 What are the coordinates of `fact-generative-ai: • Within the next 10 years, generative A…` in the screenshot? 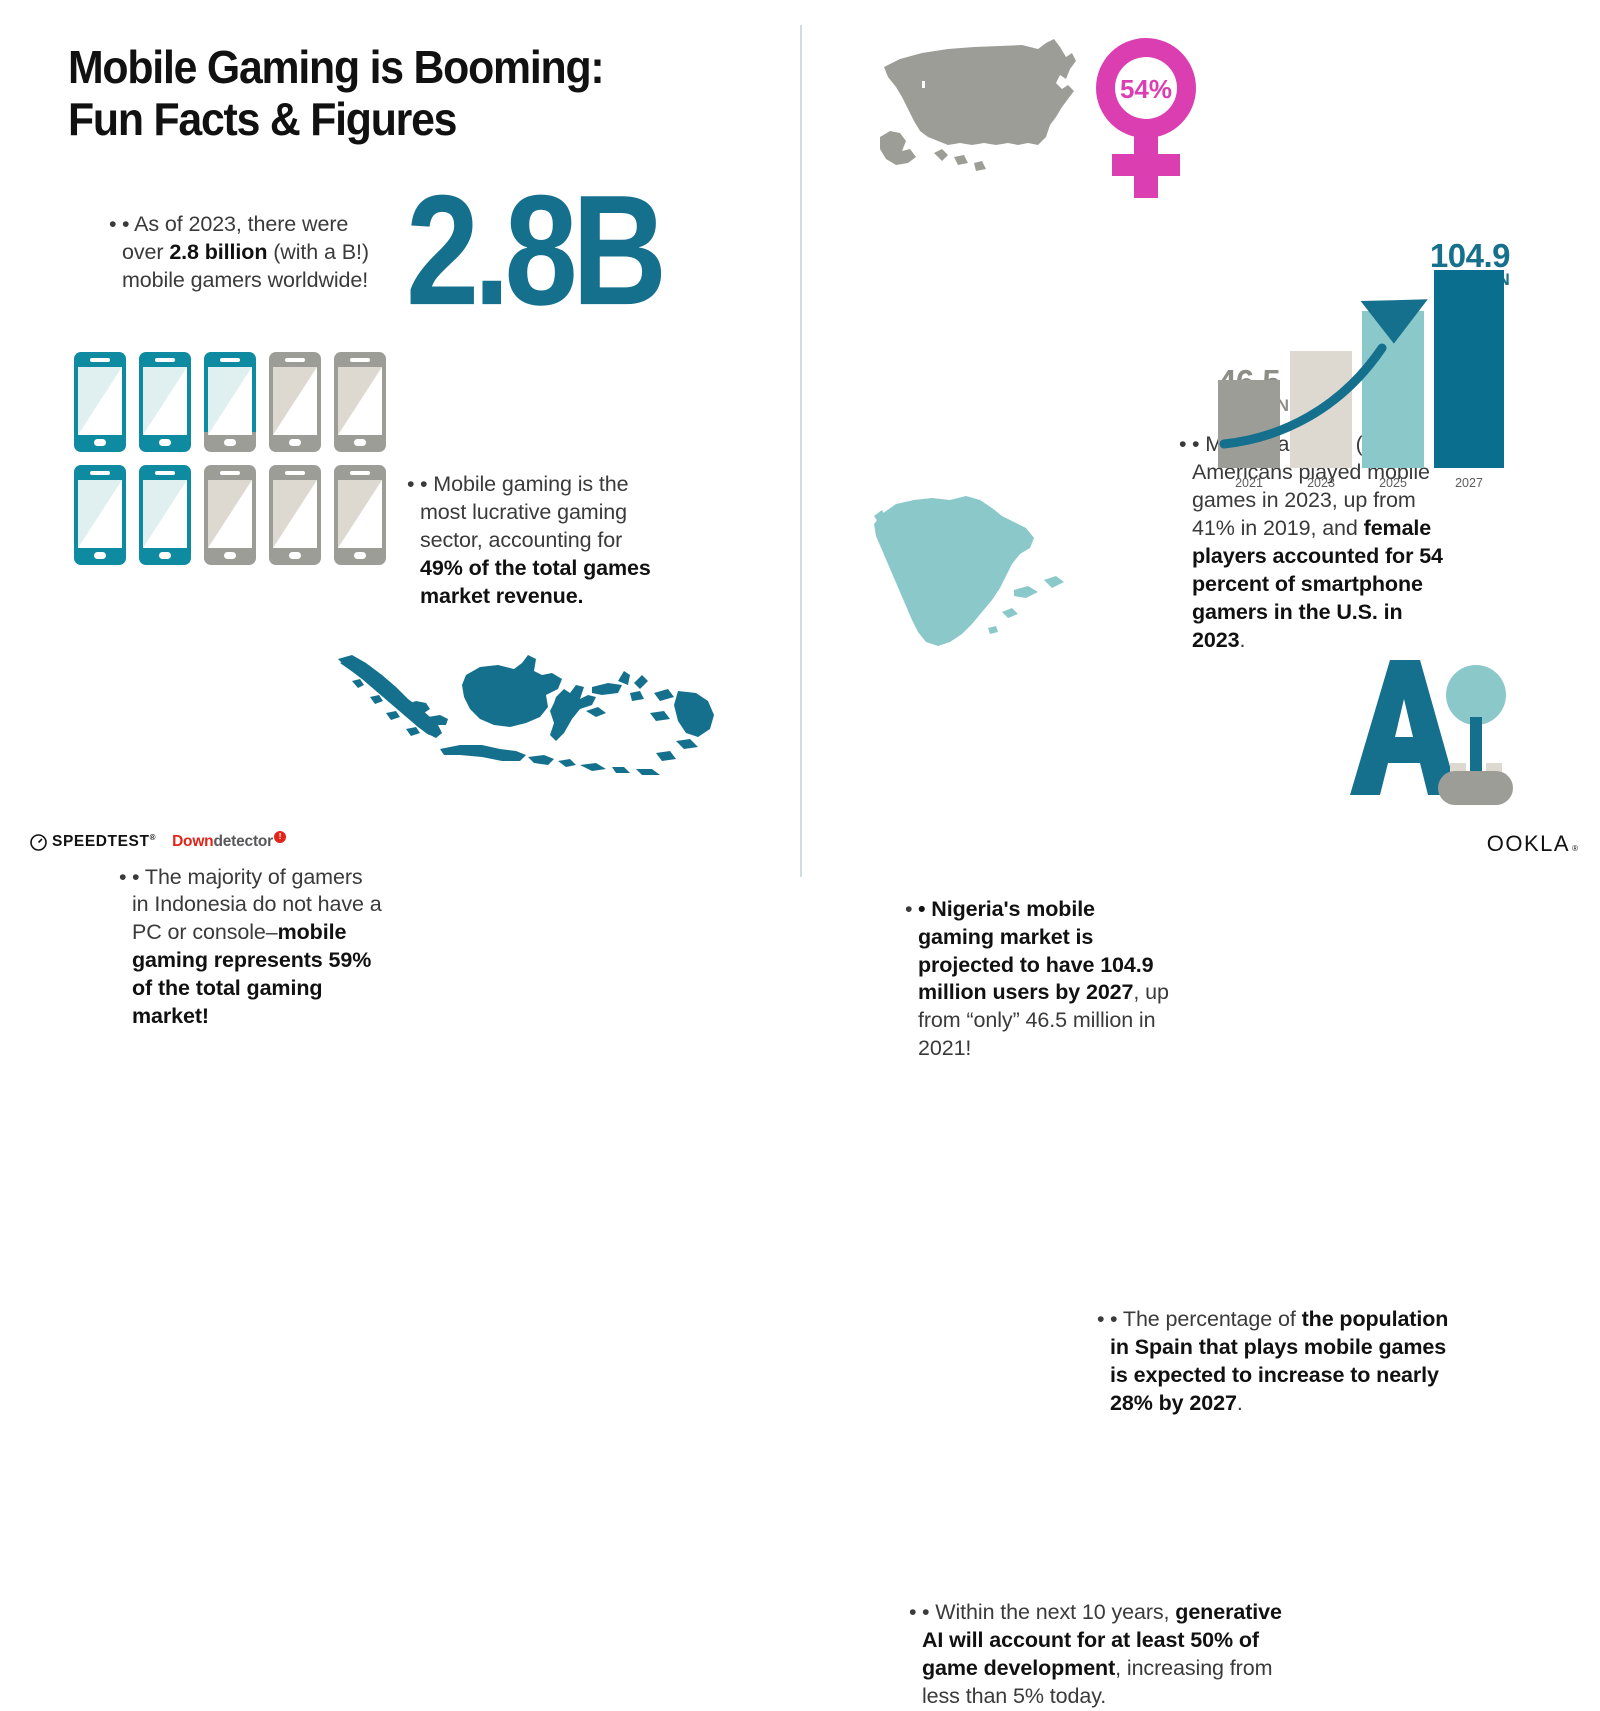 It's located at (1101, 1655).